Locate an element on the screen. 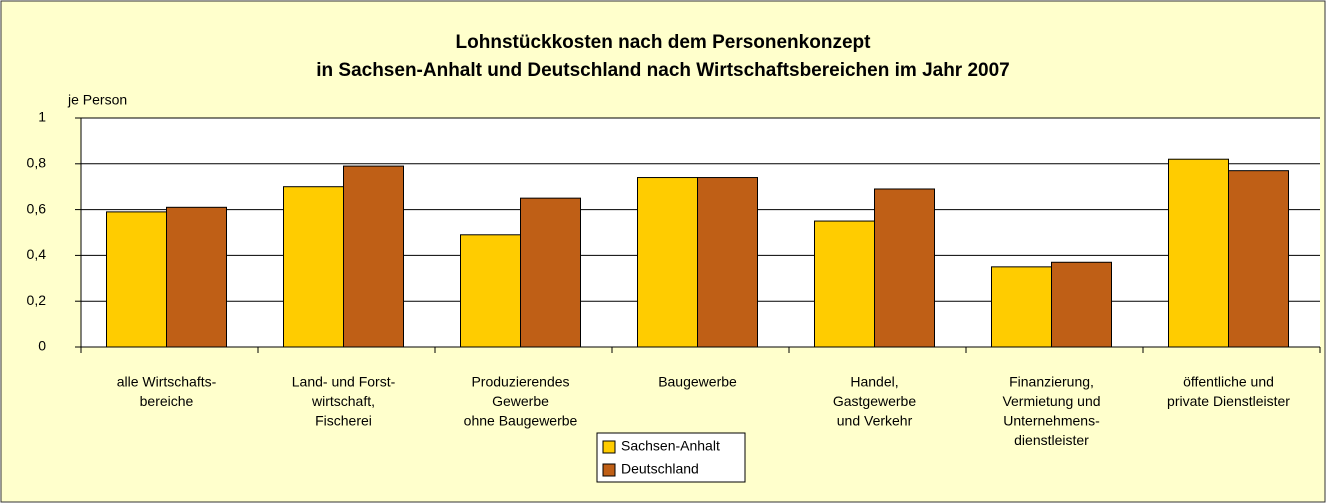 This screenshot has width=1327, height=504. x-tick-label: und Verkehr is located at coordinates (875, 421).